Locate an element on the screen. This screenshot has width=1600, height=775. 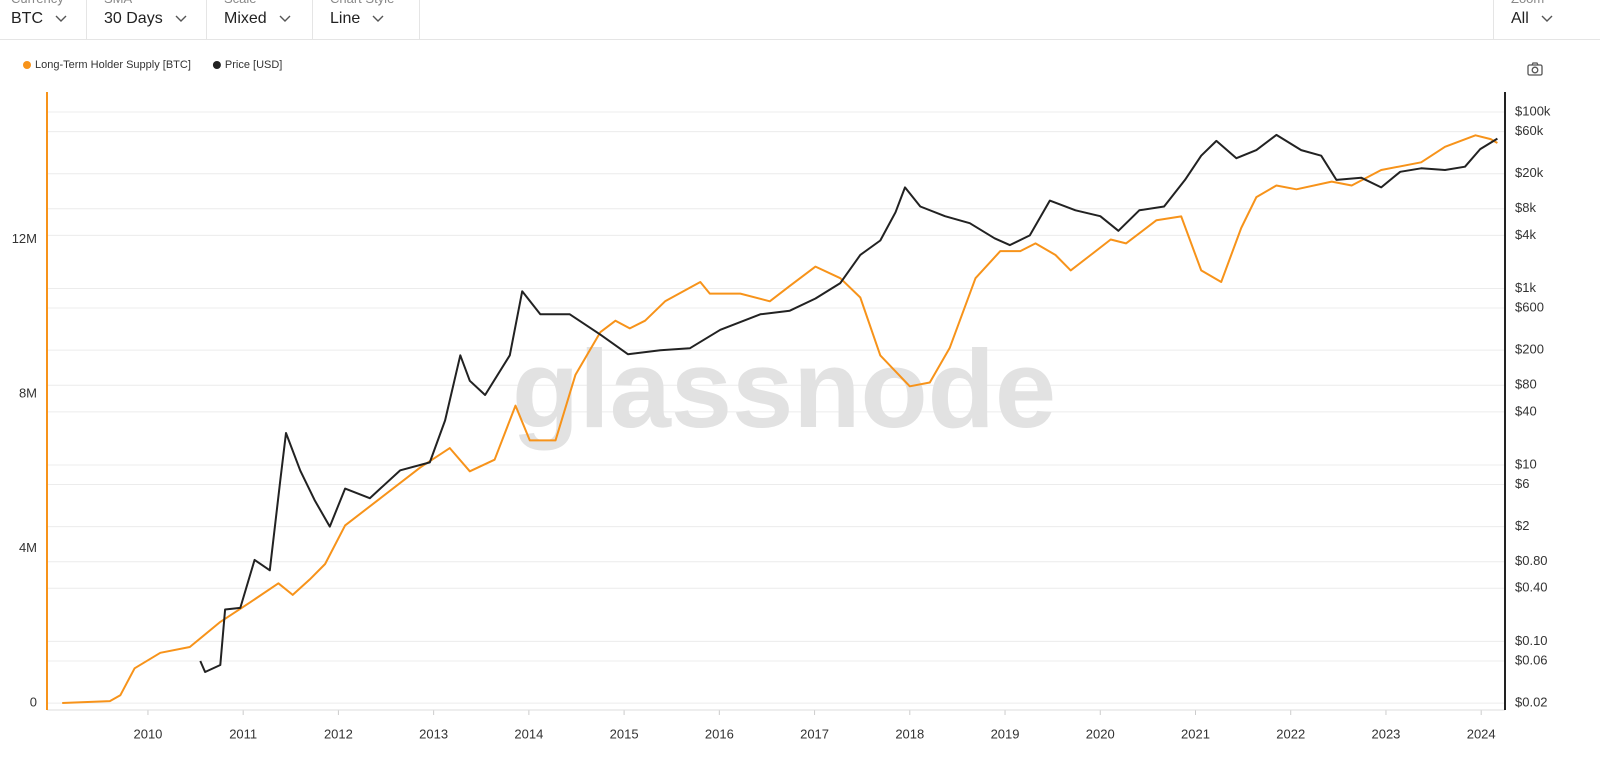
dropdown-value: BTC is located at coordinates (27, 18).